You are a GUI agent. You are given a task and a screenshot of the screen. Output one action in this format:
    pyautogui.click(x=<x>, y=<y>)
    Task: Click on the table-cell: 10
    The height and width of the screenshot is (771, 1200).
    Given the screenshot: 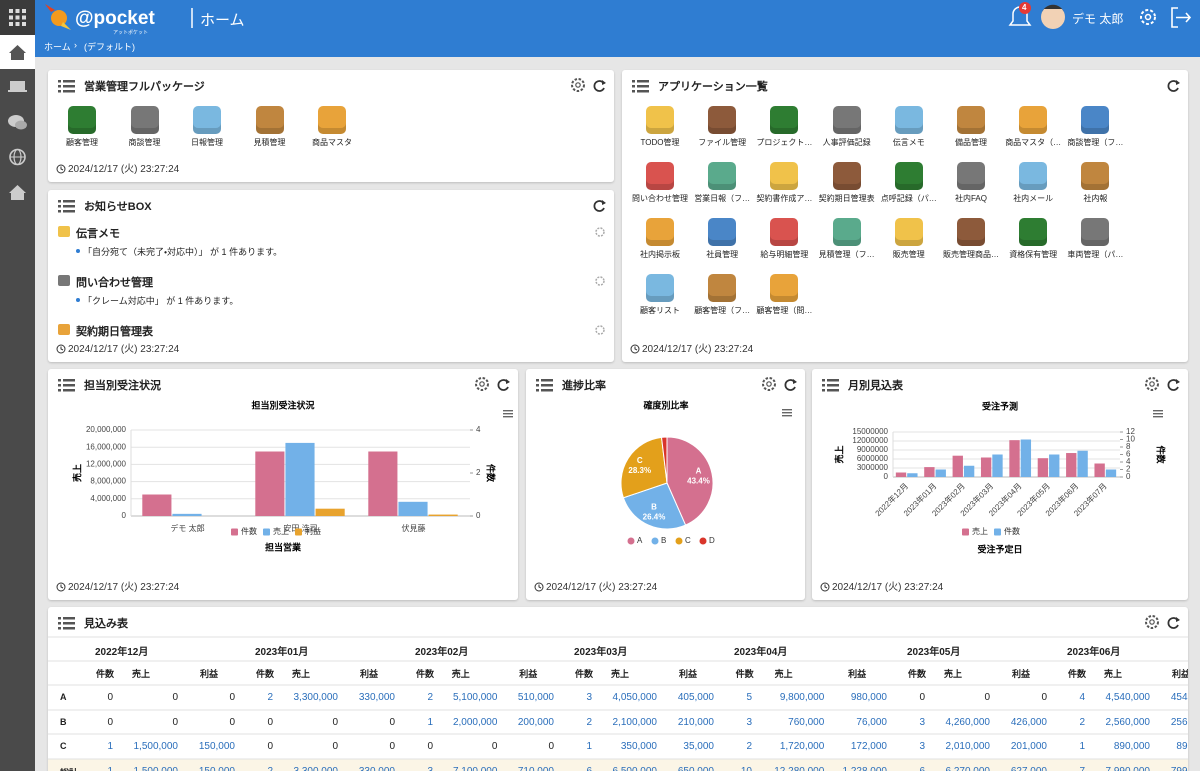 What is the action you would take?
    pyautogui.click(x=746, y=768)
    